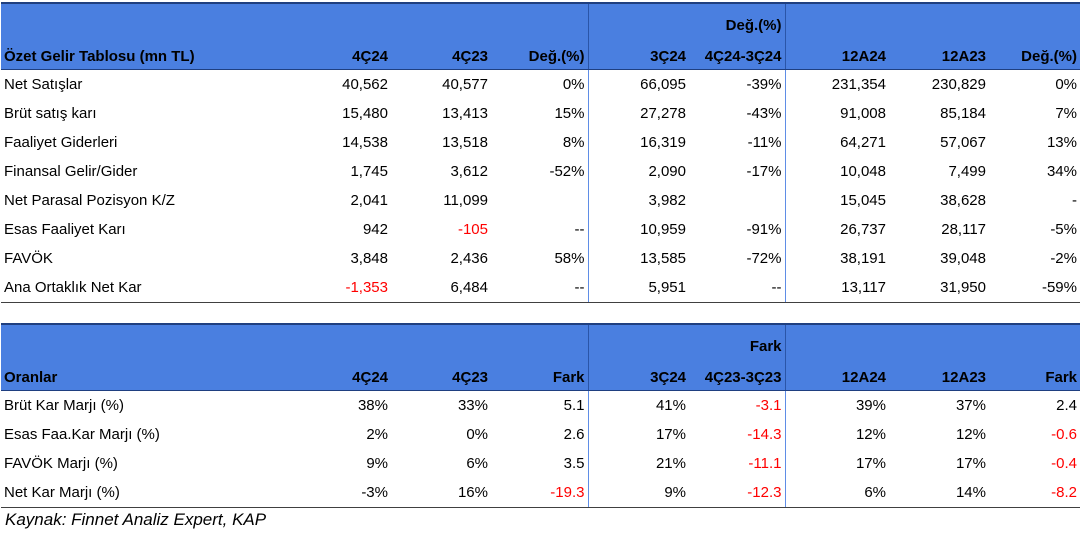 This screenshot has width=1082, height=535. I want to click on table-cell: 85,184, so click(963, 113).